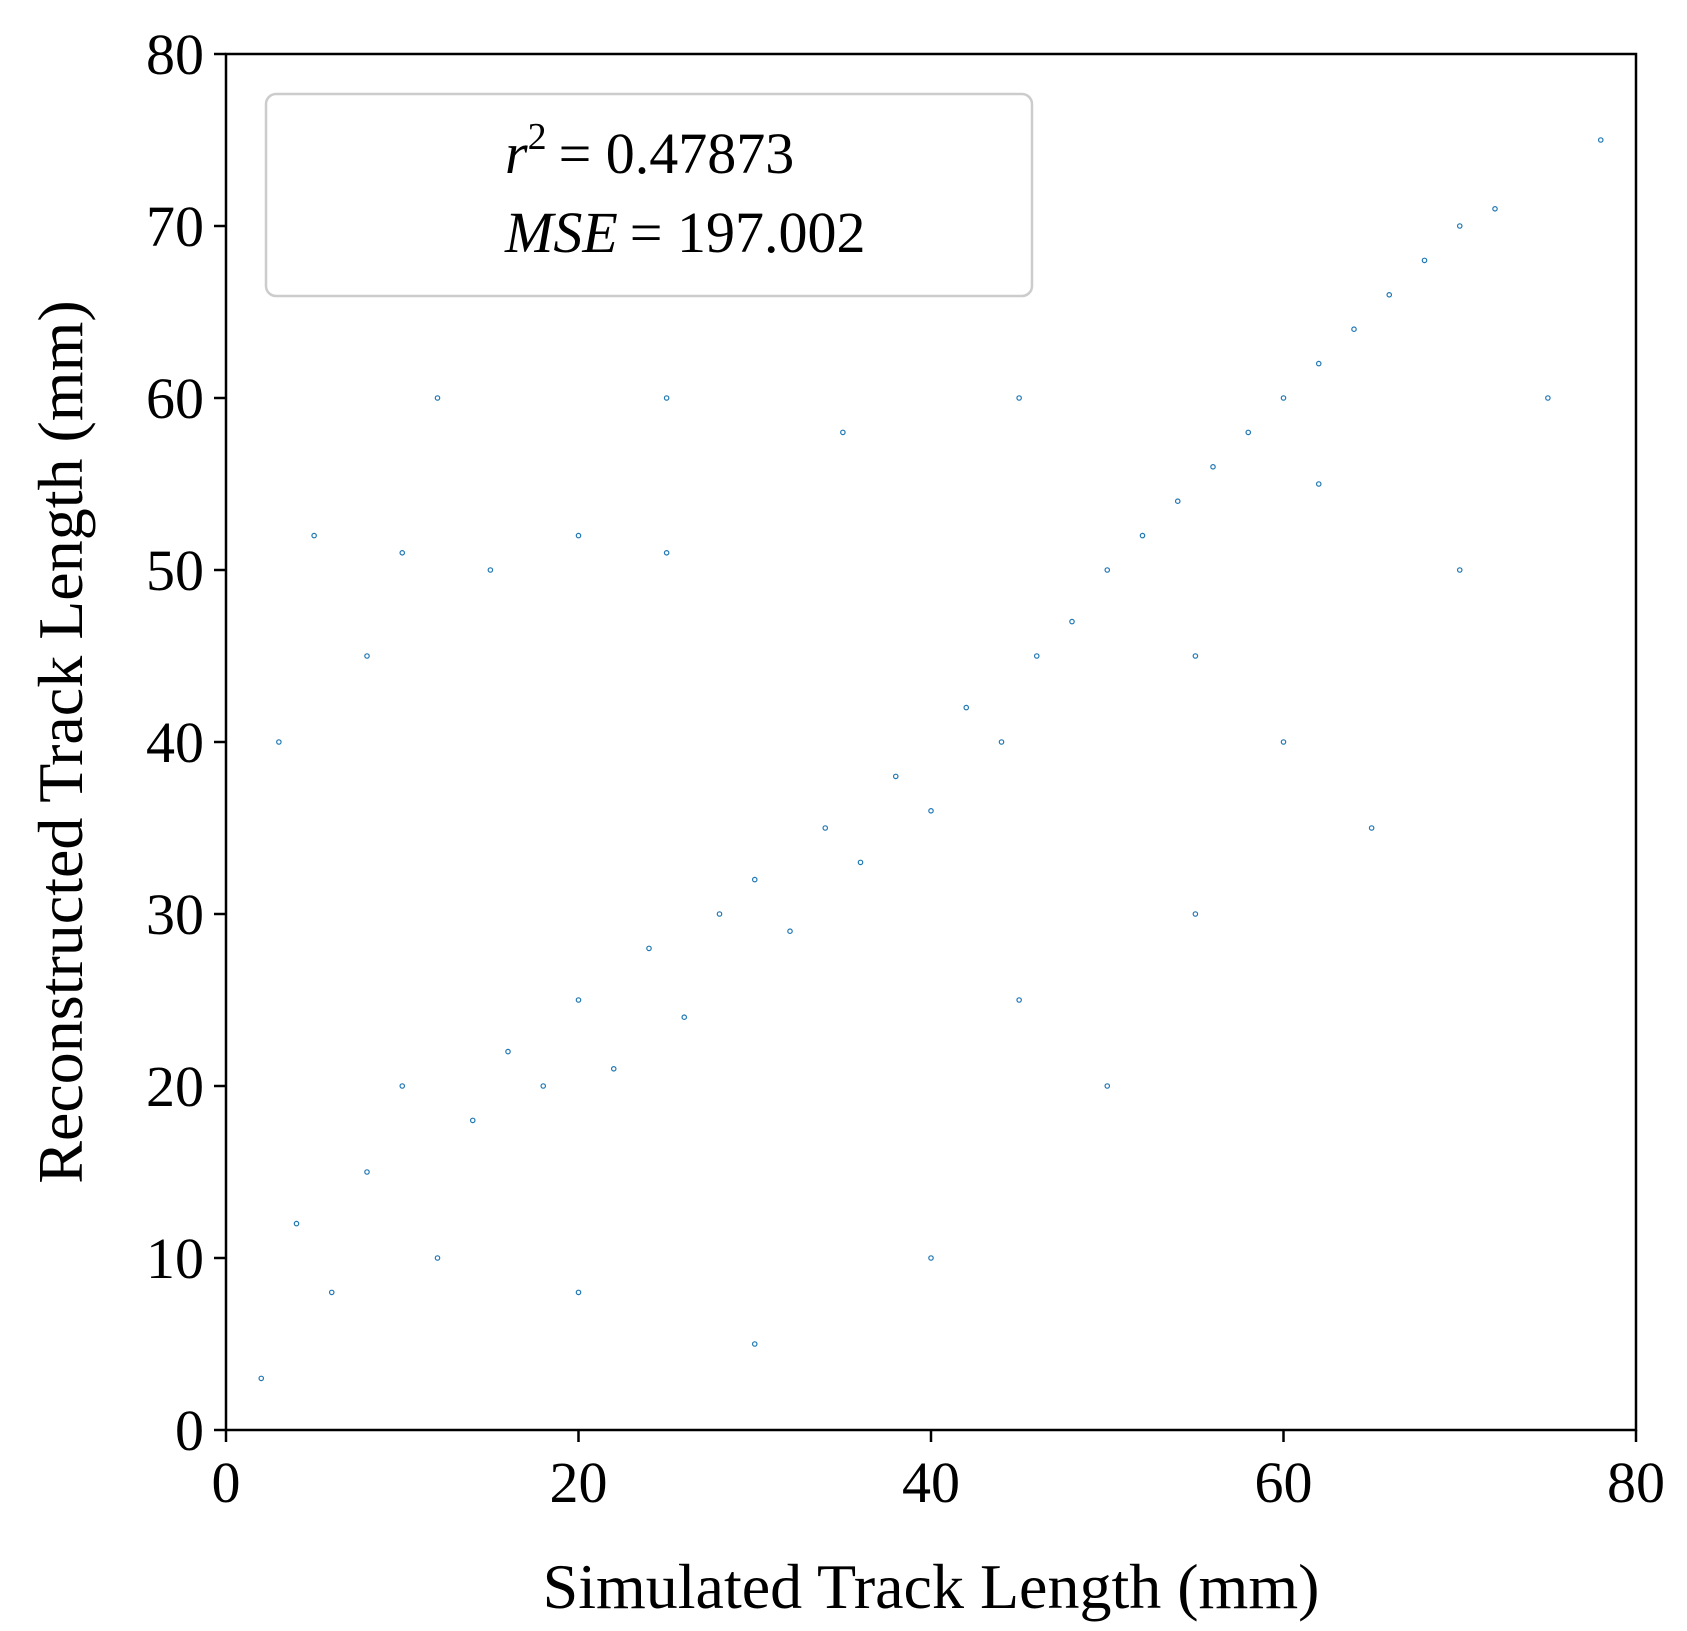  What do you see at coordinates (1636, 1482) in the screenshot?
I see `x-tick-label: 80` at bounding box center [1636, 1482].